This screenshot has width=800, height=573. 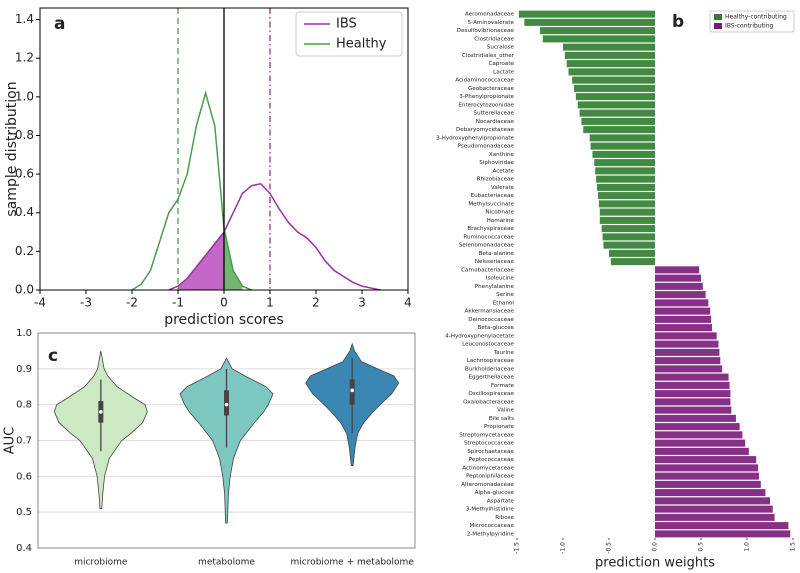 I want to click on category-label: Peptoniphilaceae, so click(x=490, y=477).